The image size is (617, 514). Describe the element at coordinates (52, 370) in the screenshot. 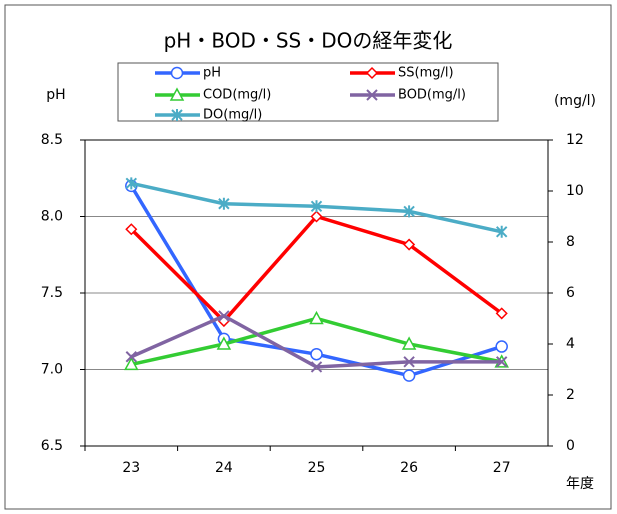

I see `y-tick-label: 7.0` at that location.